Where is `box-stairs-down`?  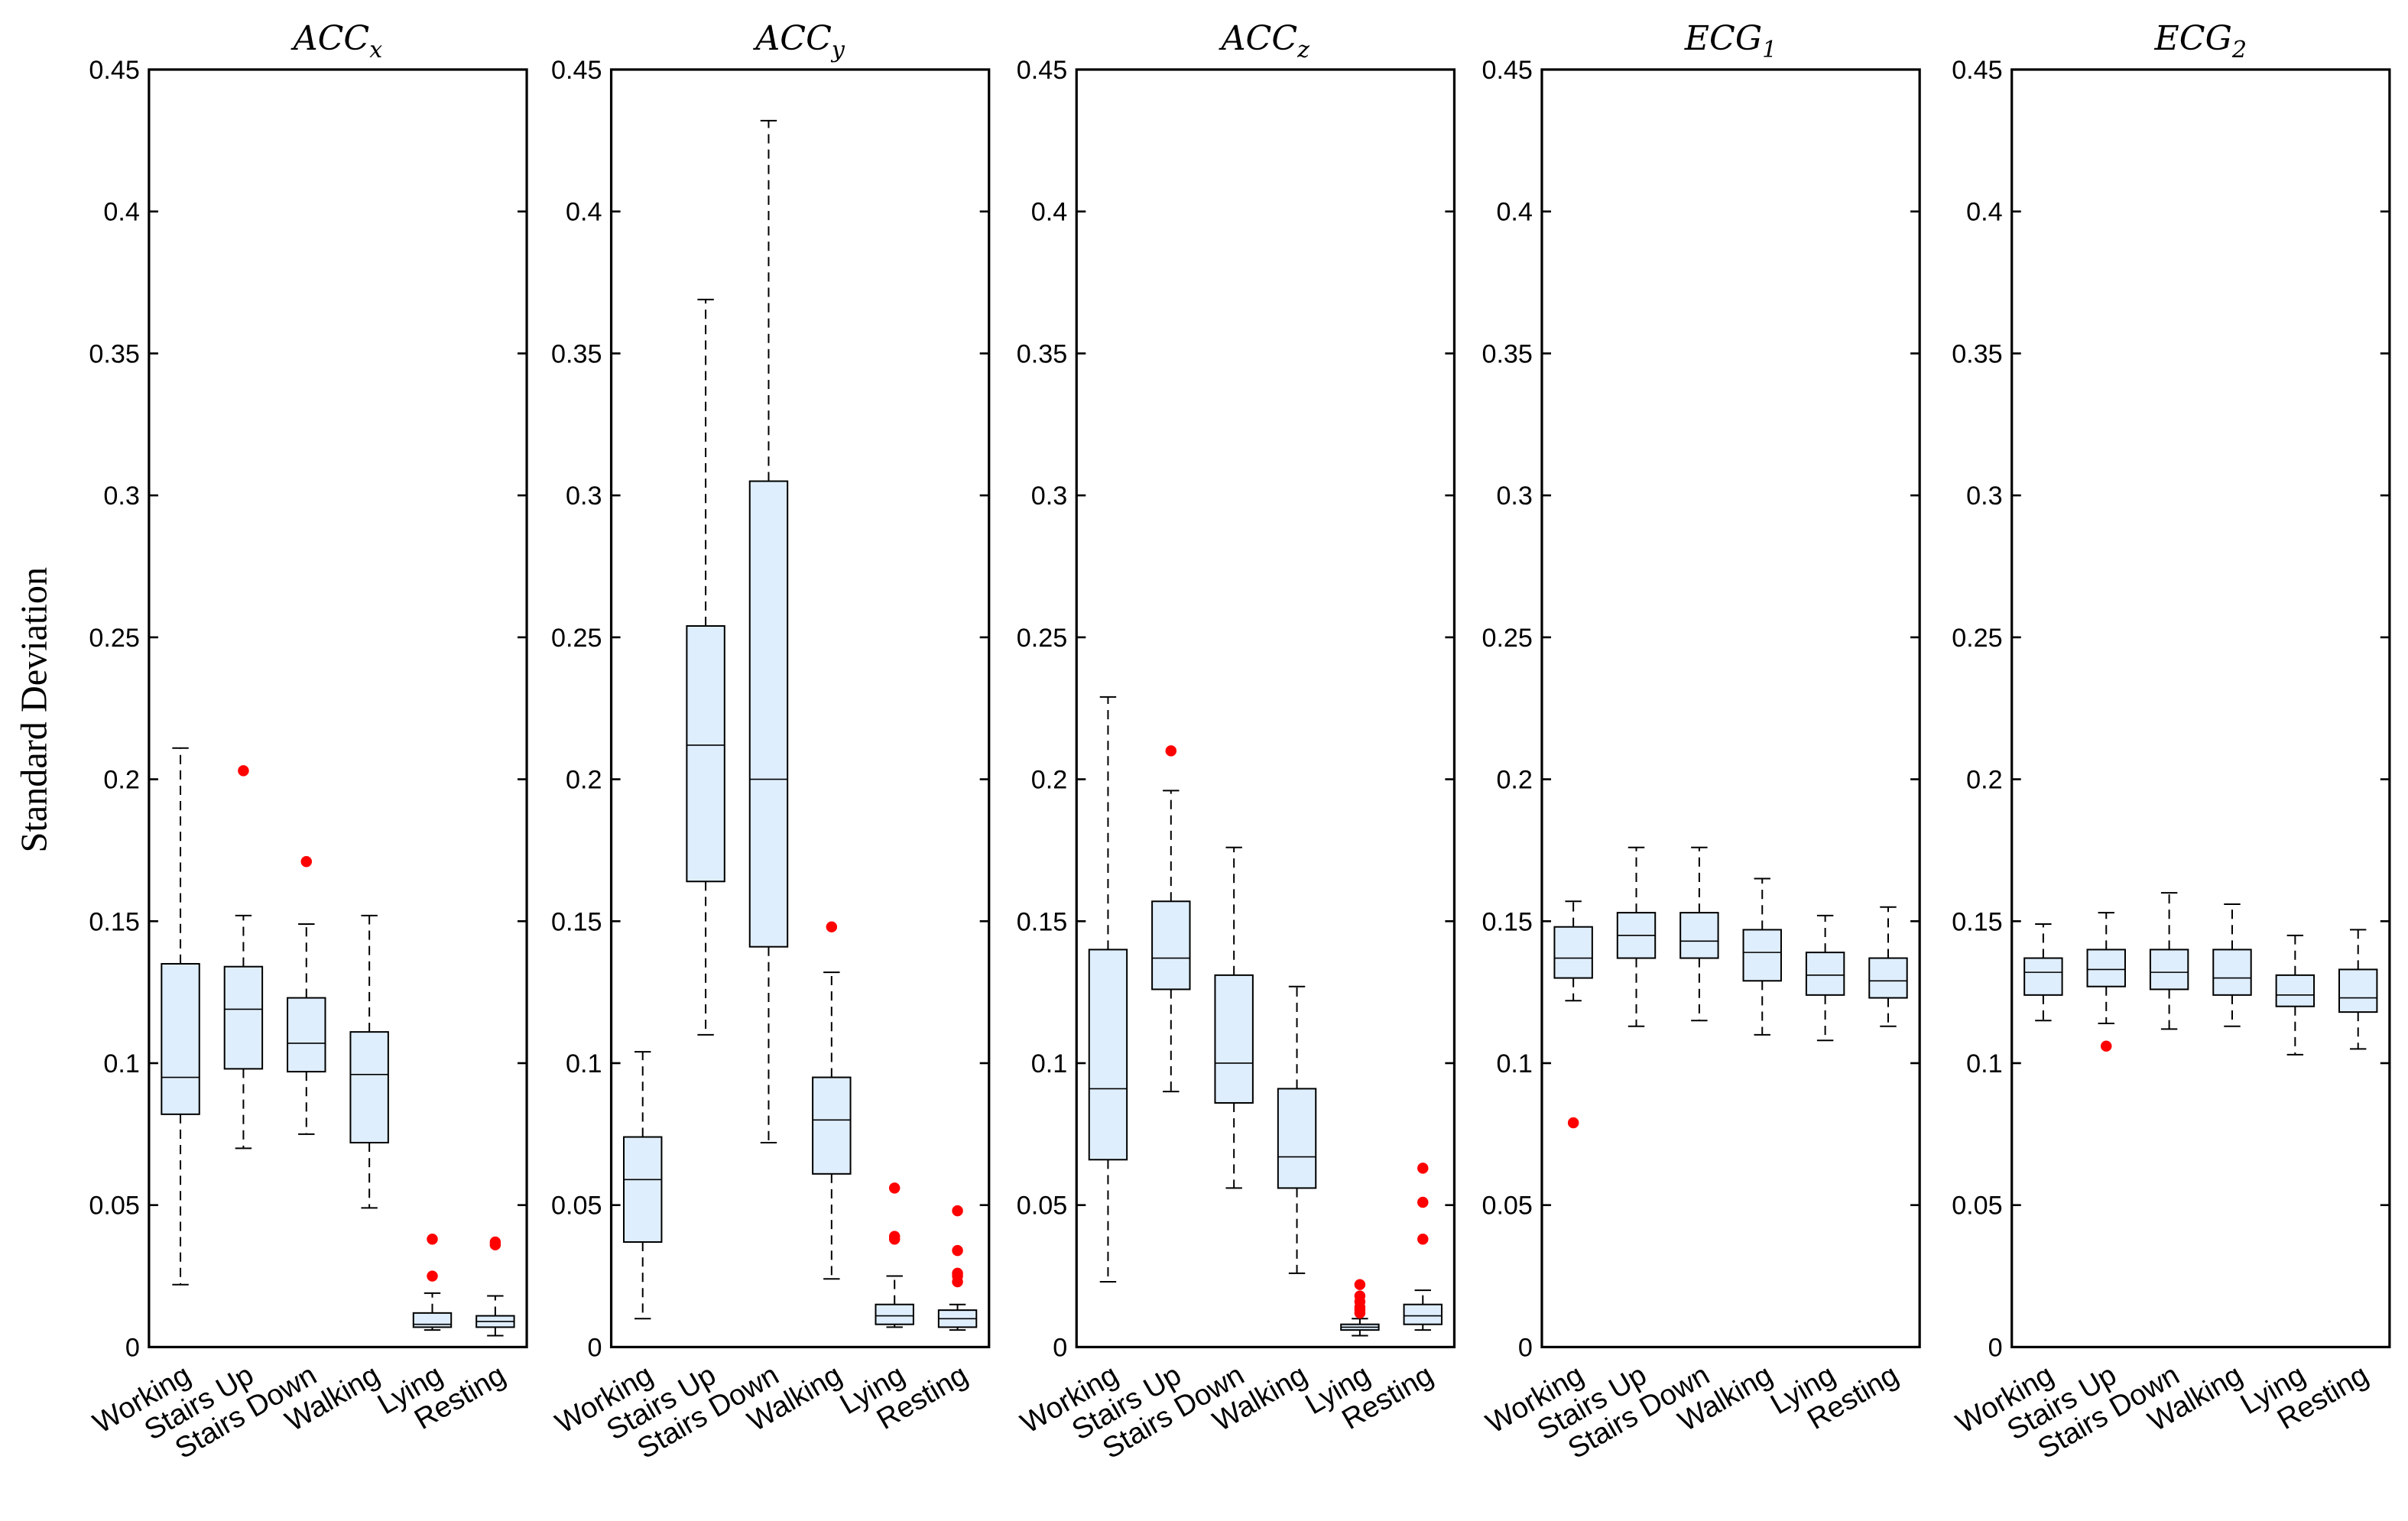
box-stairs-down is located at coordinates (1699, 934).